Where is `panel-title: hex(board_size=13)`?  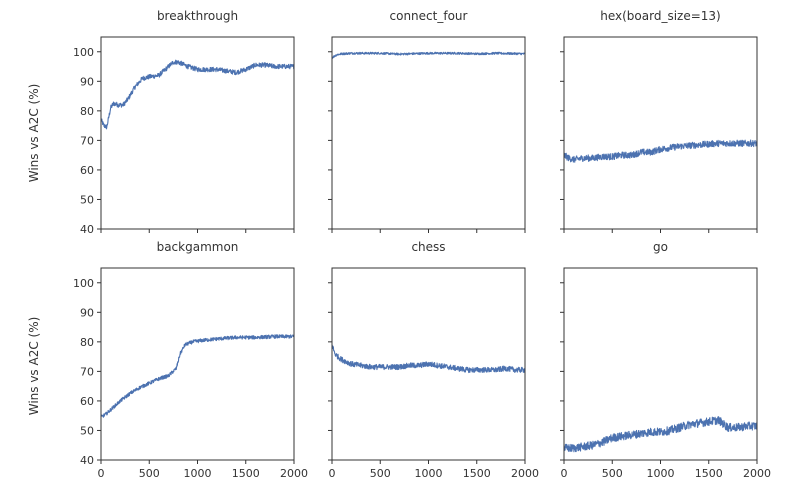 panel-title: hex(board_size=13) is located at coordinates (660, 16).